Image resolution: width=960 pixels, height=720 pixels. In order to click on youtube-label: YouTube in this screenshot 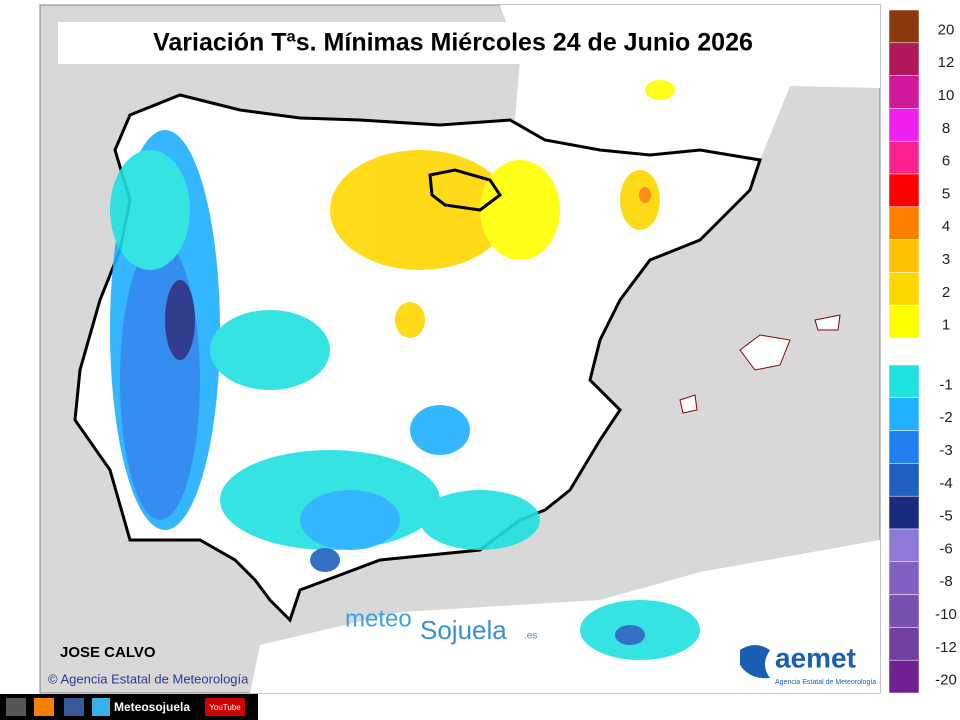, I will do `click(225, 707)`.